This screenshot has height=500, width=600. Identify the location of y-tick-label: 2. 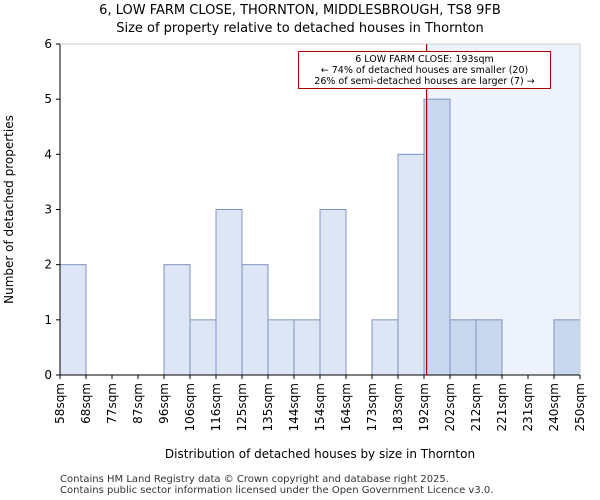
(48, 265).